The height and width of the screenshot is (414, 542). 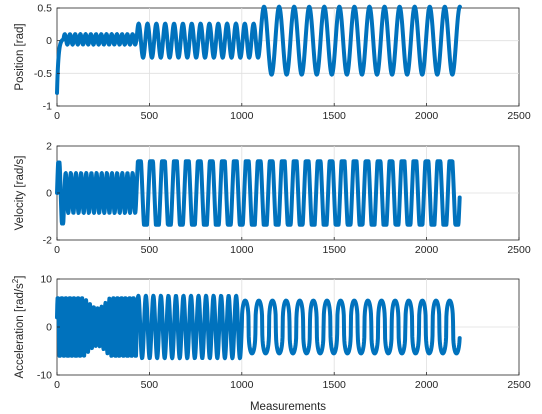 I want to click on y-axis-label-superscript: 2, so click(x=15, y=280).